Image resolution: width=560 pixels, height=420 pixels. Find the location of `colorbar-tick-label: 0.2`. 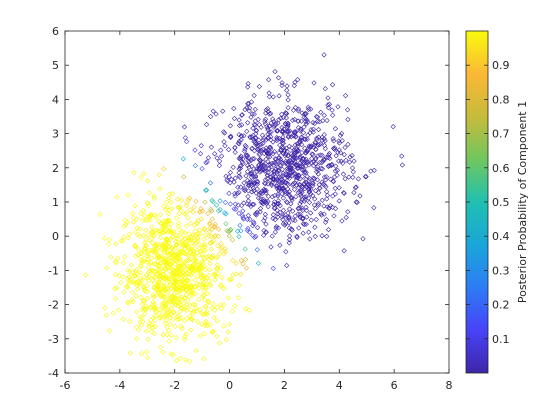

colorbar-tick-label: 0.2 is located at coordinates (501, 305).